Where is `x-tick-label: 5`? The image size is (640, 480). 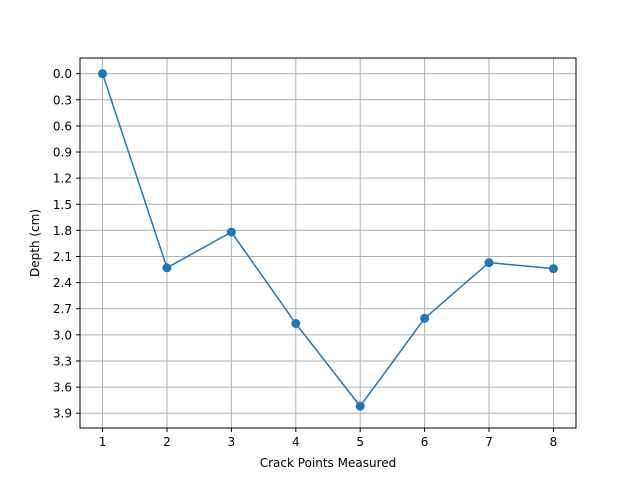
x-tick-label: 5 is located at coordinates (360, 442).